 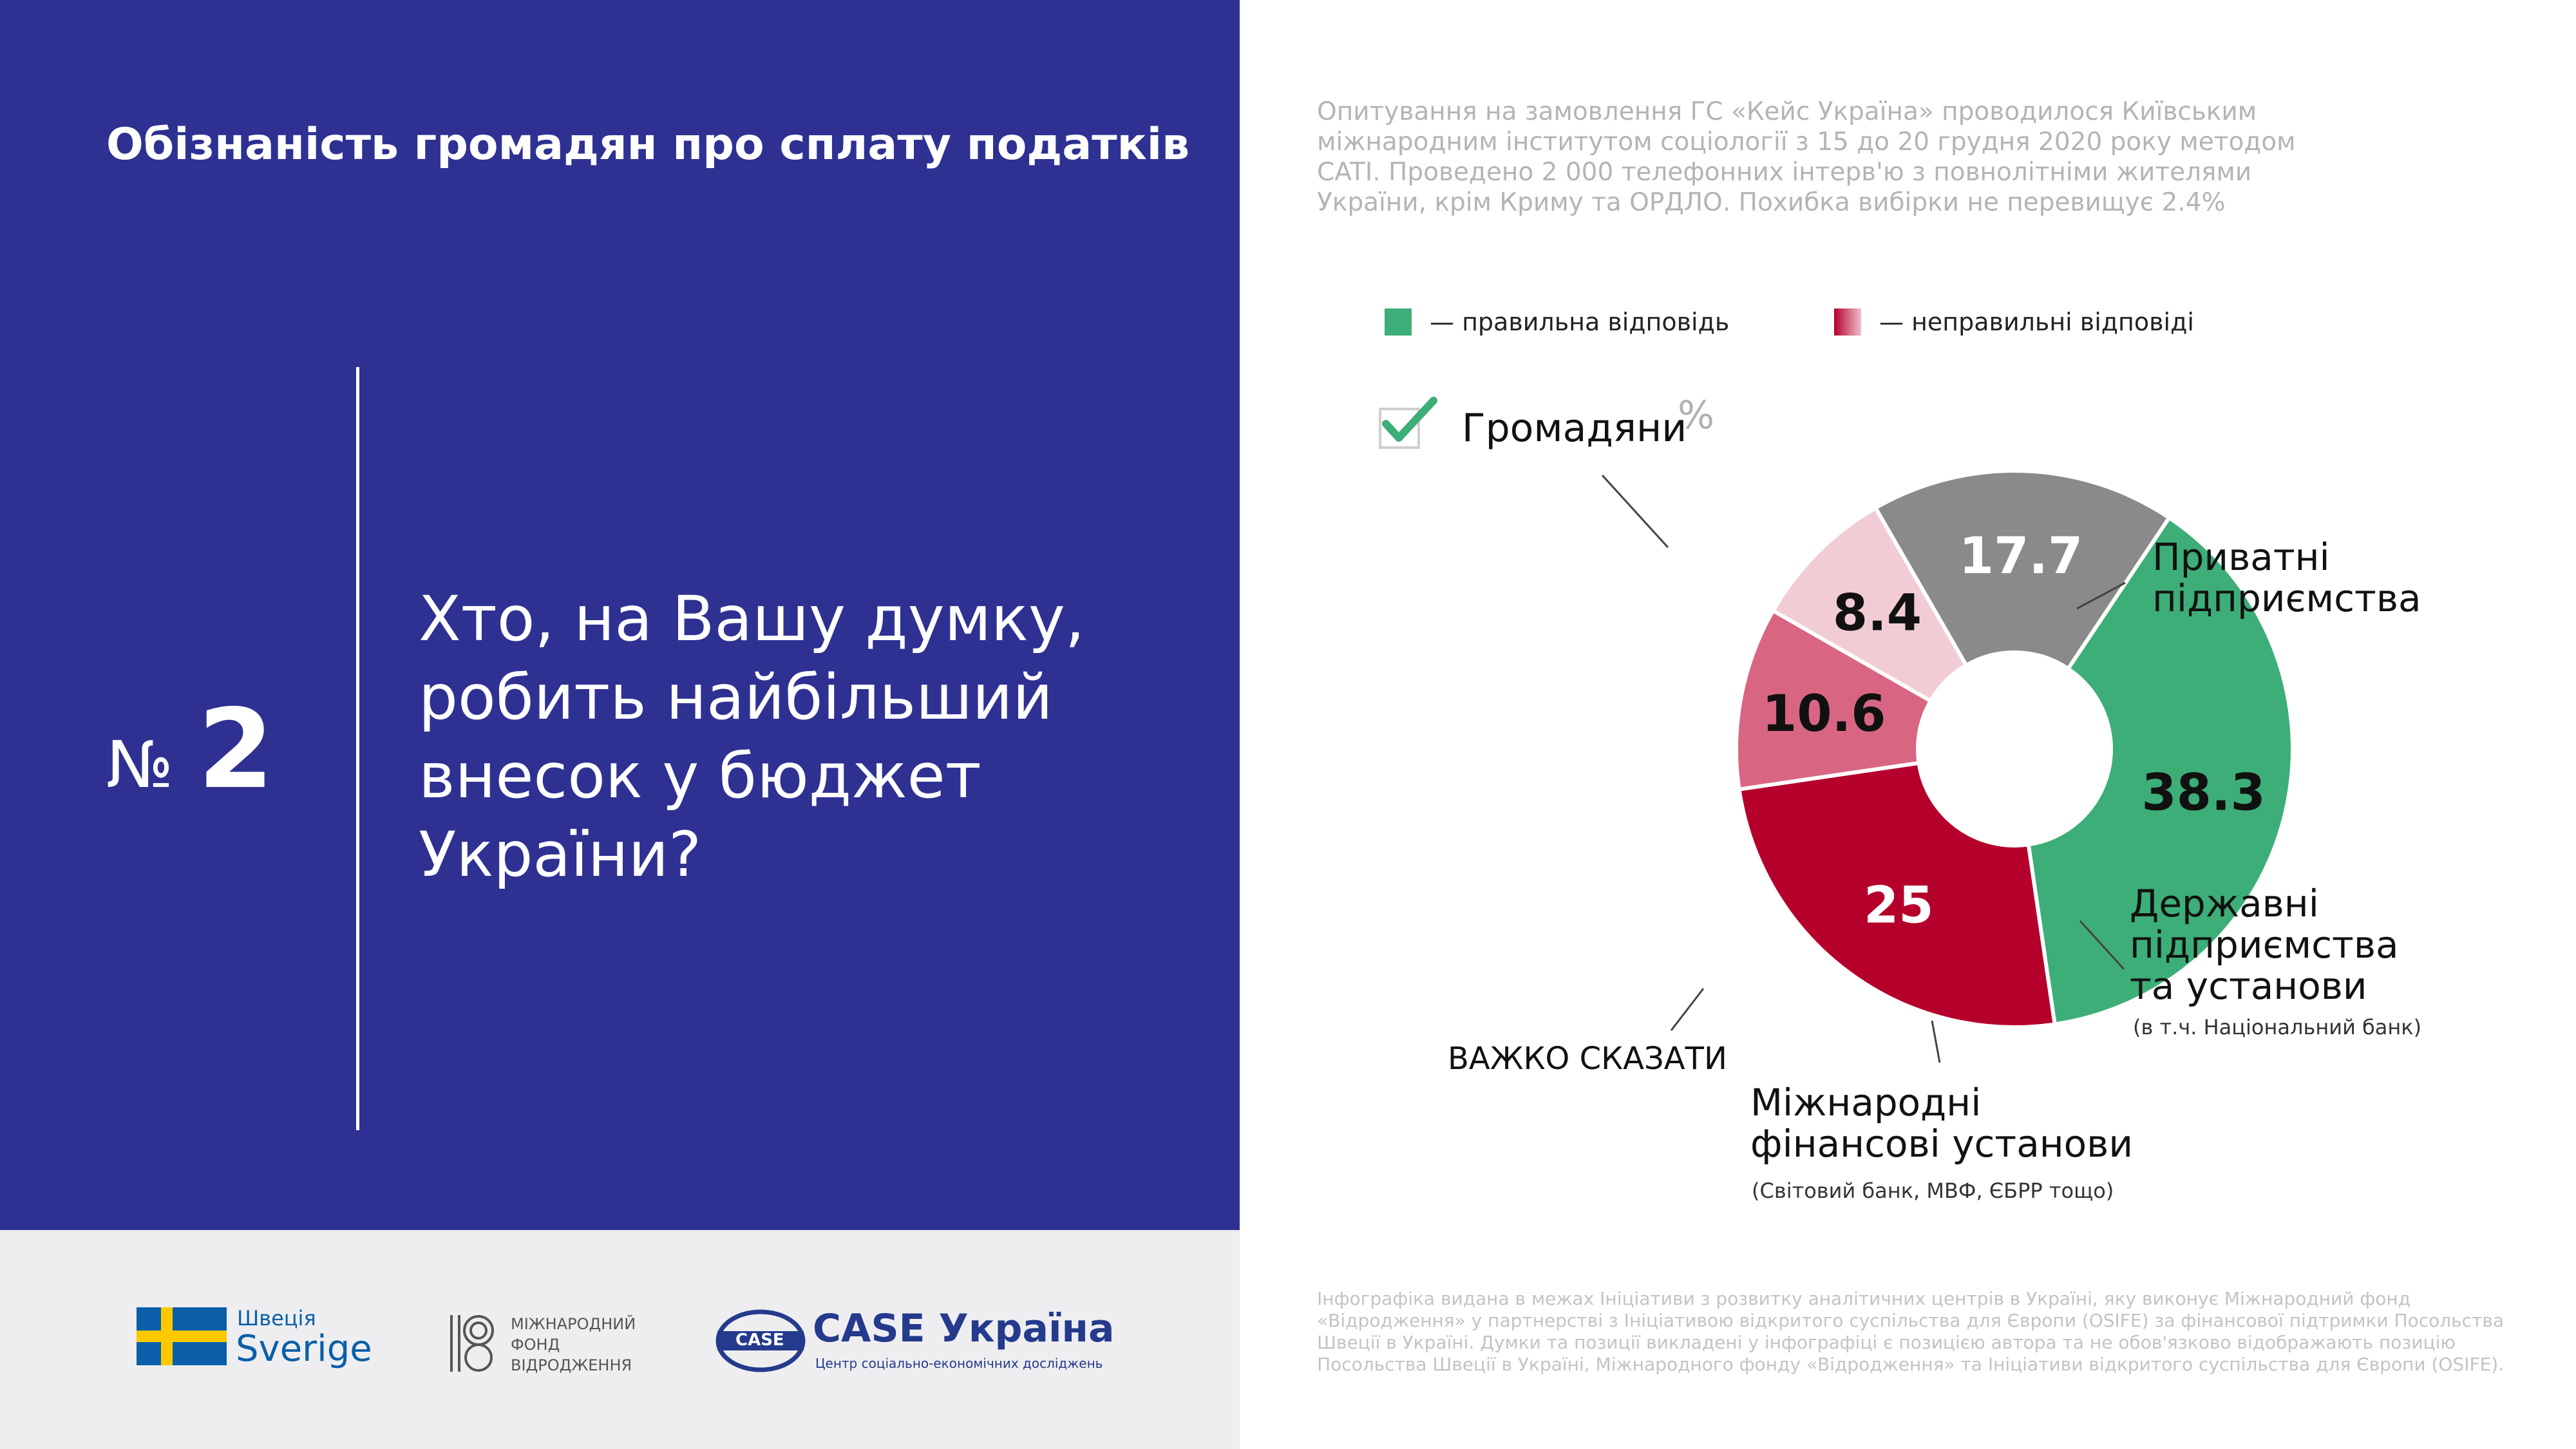 What do you see at coordinates (2225, 904) in the screenshot?
I see `category-label-state-line1: Державні` at bounding box center [2225, 904].